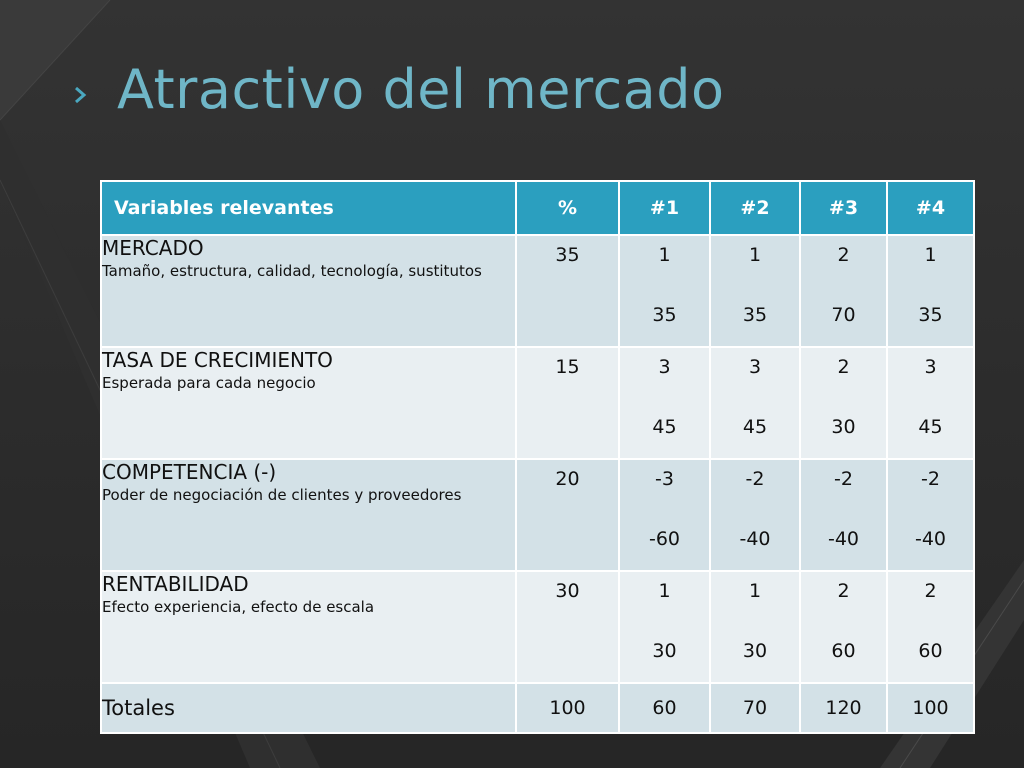  What do you see at coordinates (843, 403) in the screenshot?
I see `score-cell: 2 30` at bounding box center [843, 403].